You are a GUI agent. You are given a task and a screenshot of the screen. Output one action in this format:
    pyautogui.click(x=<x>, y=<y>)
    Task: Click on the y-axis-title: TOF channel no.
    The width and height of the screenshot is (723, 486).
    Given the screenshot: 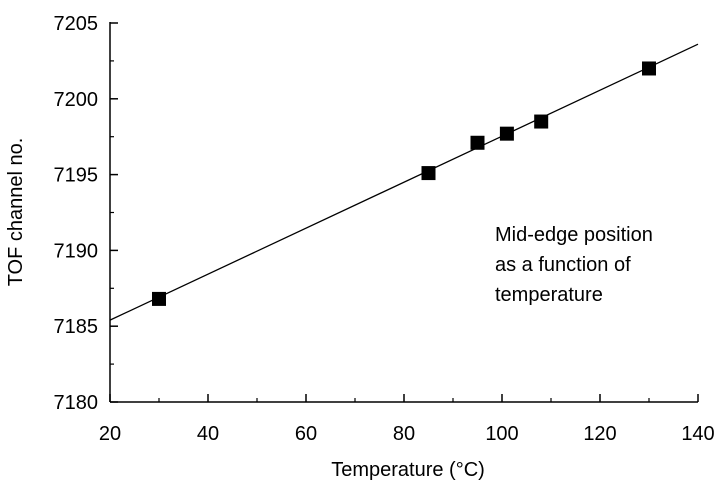 What is the action you would take?
    pyautogui.click(x=16, y=212)
    